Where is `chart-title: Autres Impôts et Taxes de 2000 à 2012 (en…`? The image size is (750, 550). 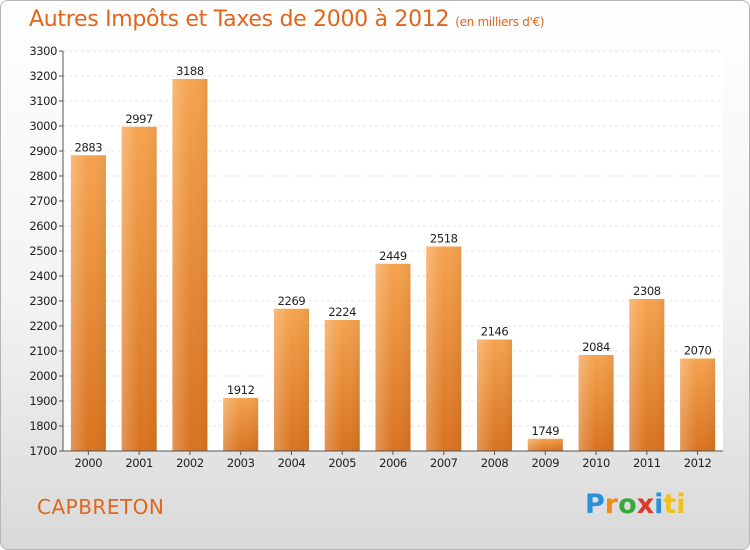 chart-title: Autres Impôts et Taxes de 2000 à 2012 (en… is located at coordinates (287, 19).